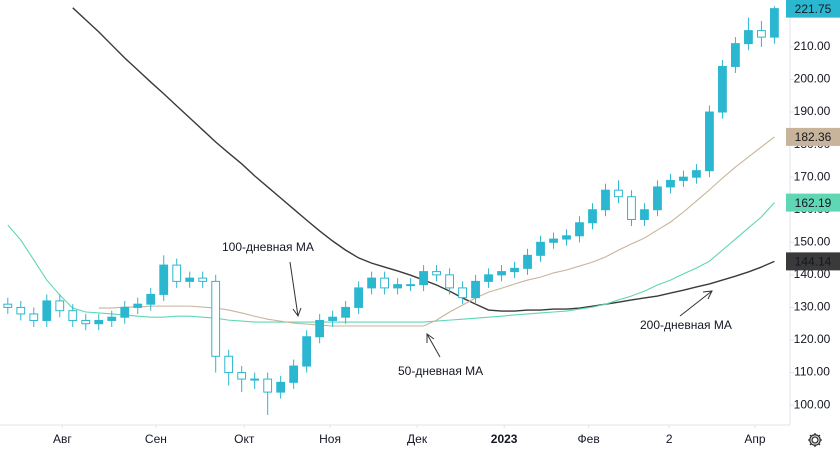  What do you see at coordinates (812, 307) in the screenshot?
I see `y-tick-label: 130.00` at bounding box center [812, 307].